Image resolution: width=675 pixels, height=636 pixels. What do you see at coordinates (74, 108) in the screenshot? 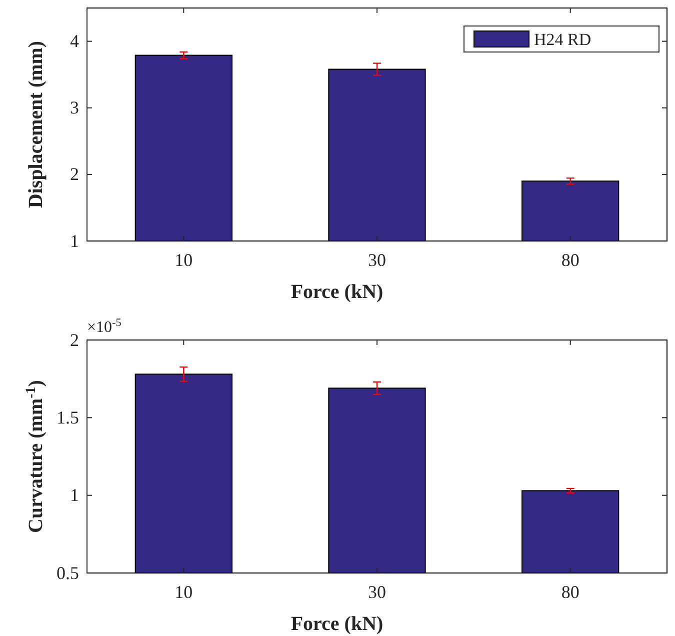
I see `y-tick-label: 3` at bounding box center [74, 108].